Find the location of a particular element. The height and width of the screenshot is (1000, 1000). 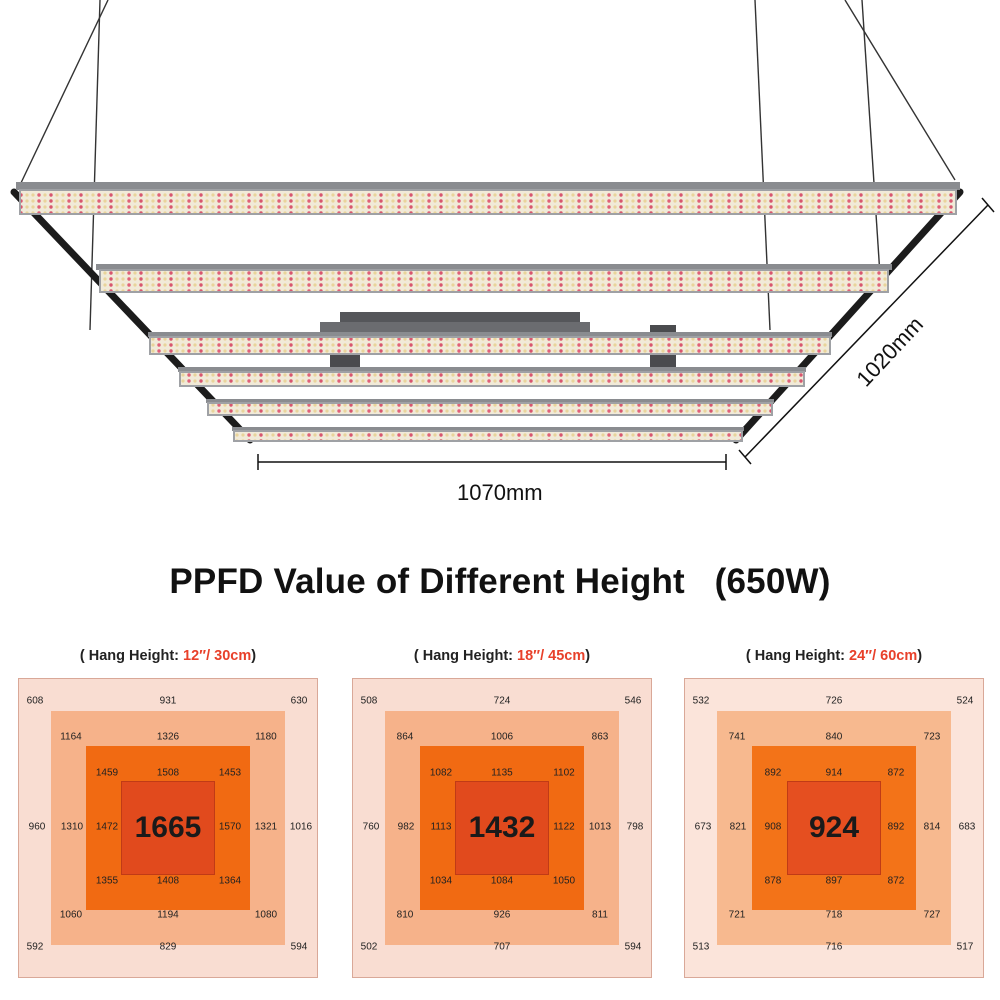

value: 798 is located at coordinates (635, 827).